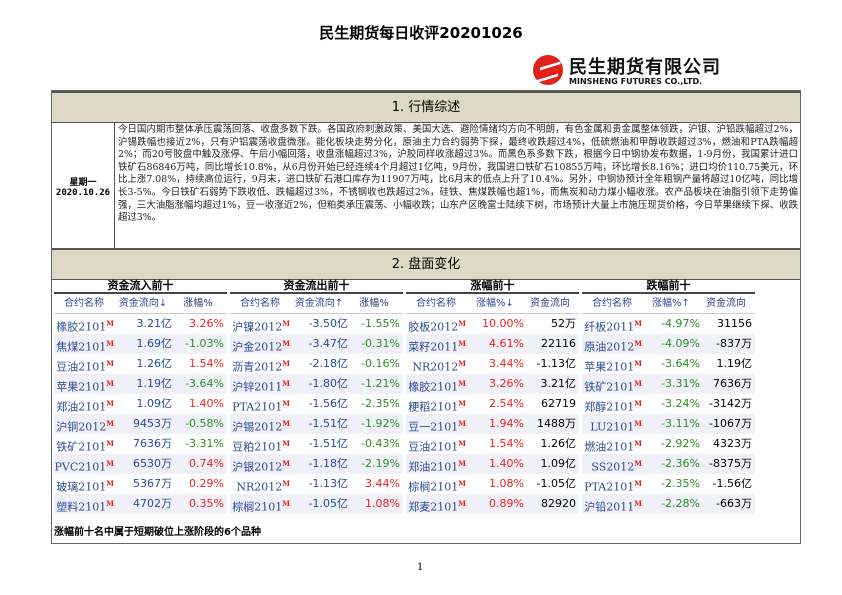  I want to click on table-row: 玻璃2101M 5367万 0.29%, so click(140, 484).